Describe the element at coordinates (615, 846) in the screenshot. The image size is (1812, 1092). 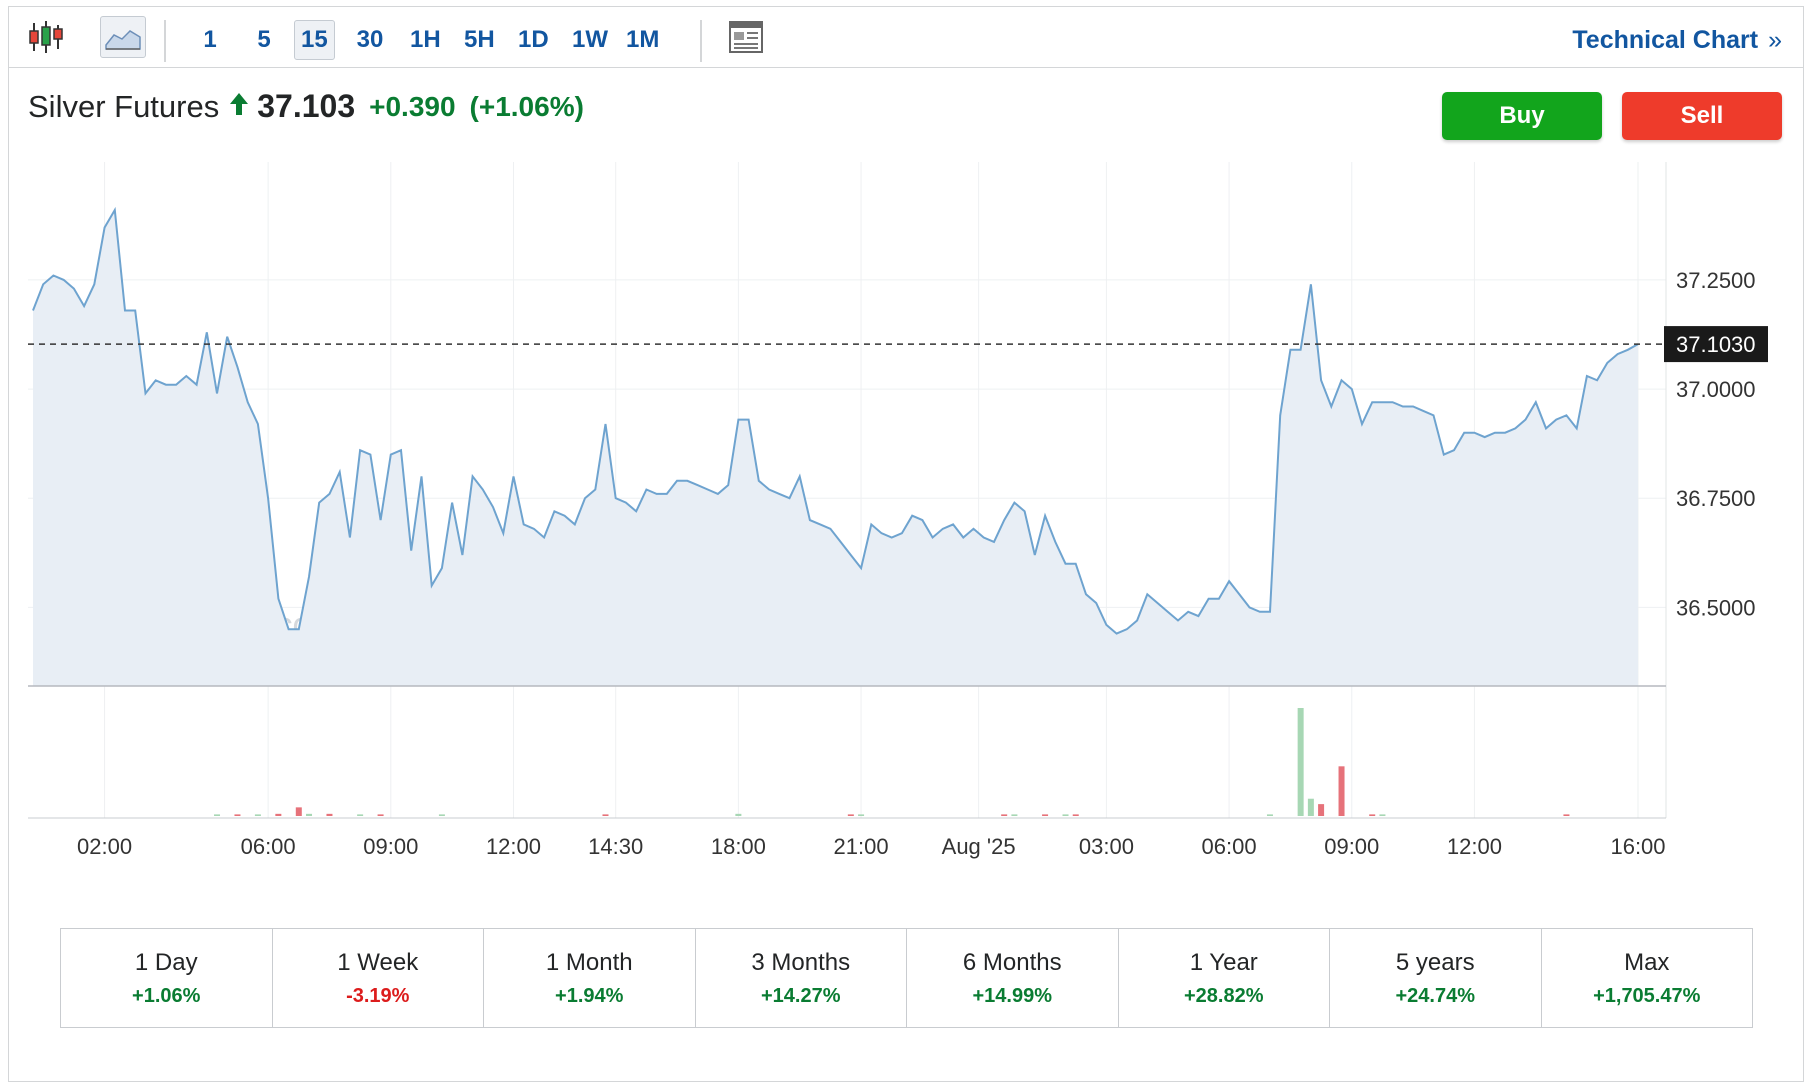
I see `x-tick-label: 14:30` at that location.